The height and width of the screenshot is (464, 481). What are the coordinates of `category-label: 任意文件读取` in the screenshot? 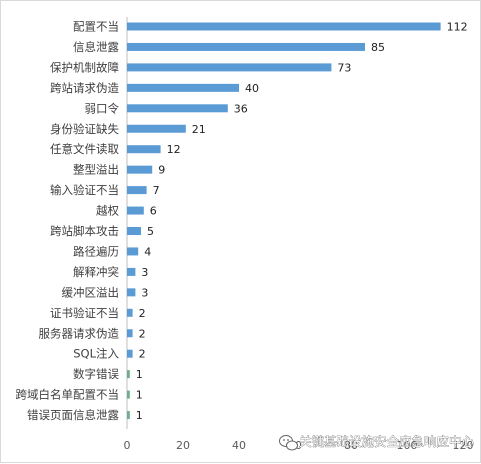 It's located at (84, 149).